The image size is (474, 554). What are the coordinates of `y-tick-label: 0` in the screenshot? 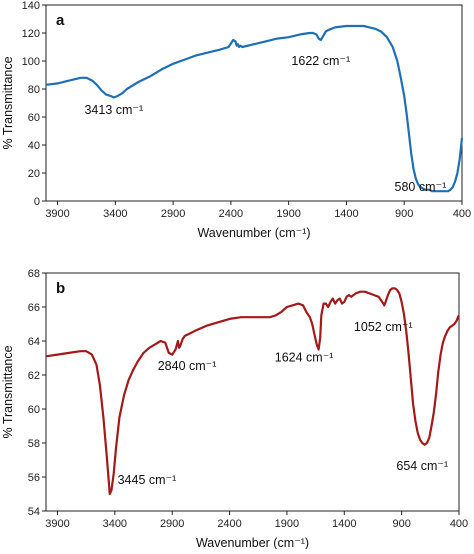 It's located at (37, 202).